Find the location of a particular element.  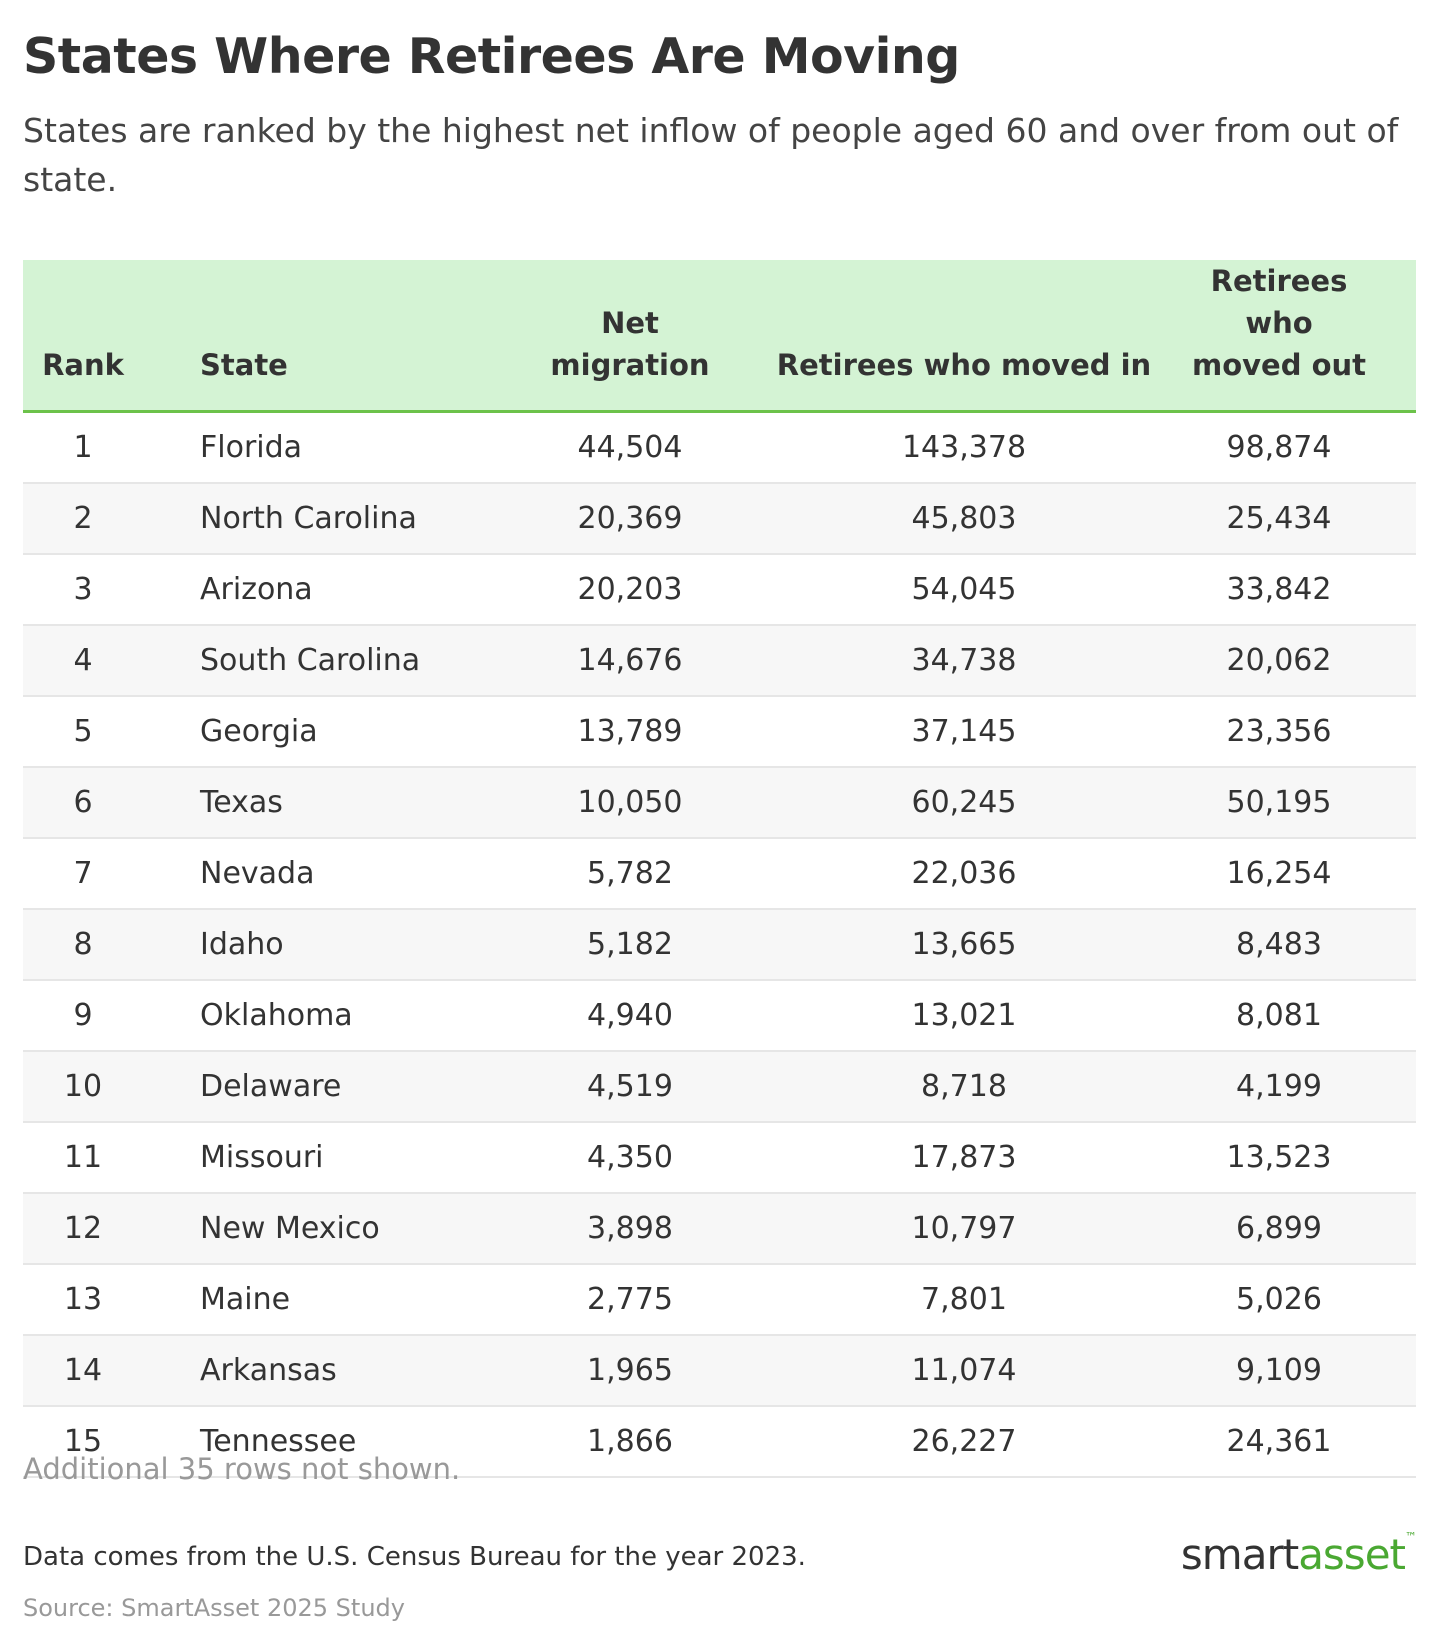

table-cell: New Mexico is located at coordinates (331, 1229).